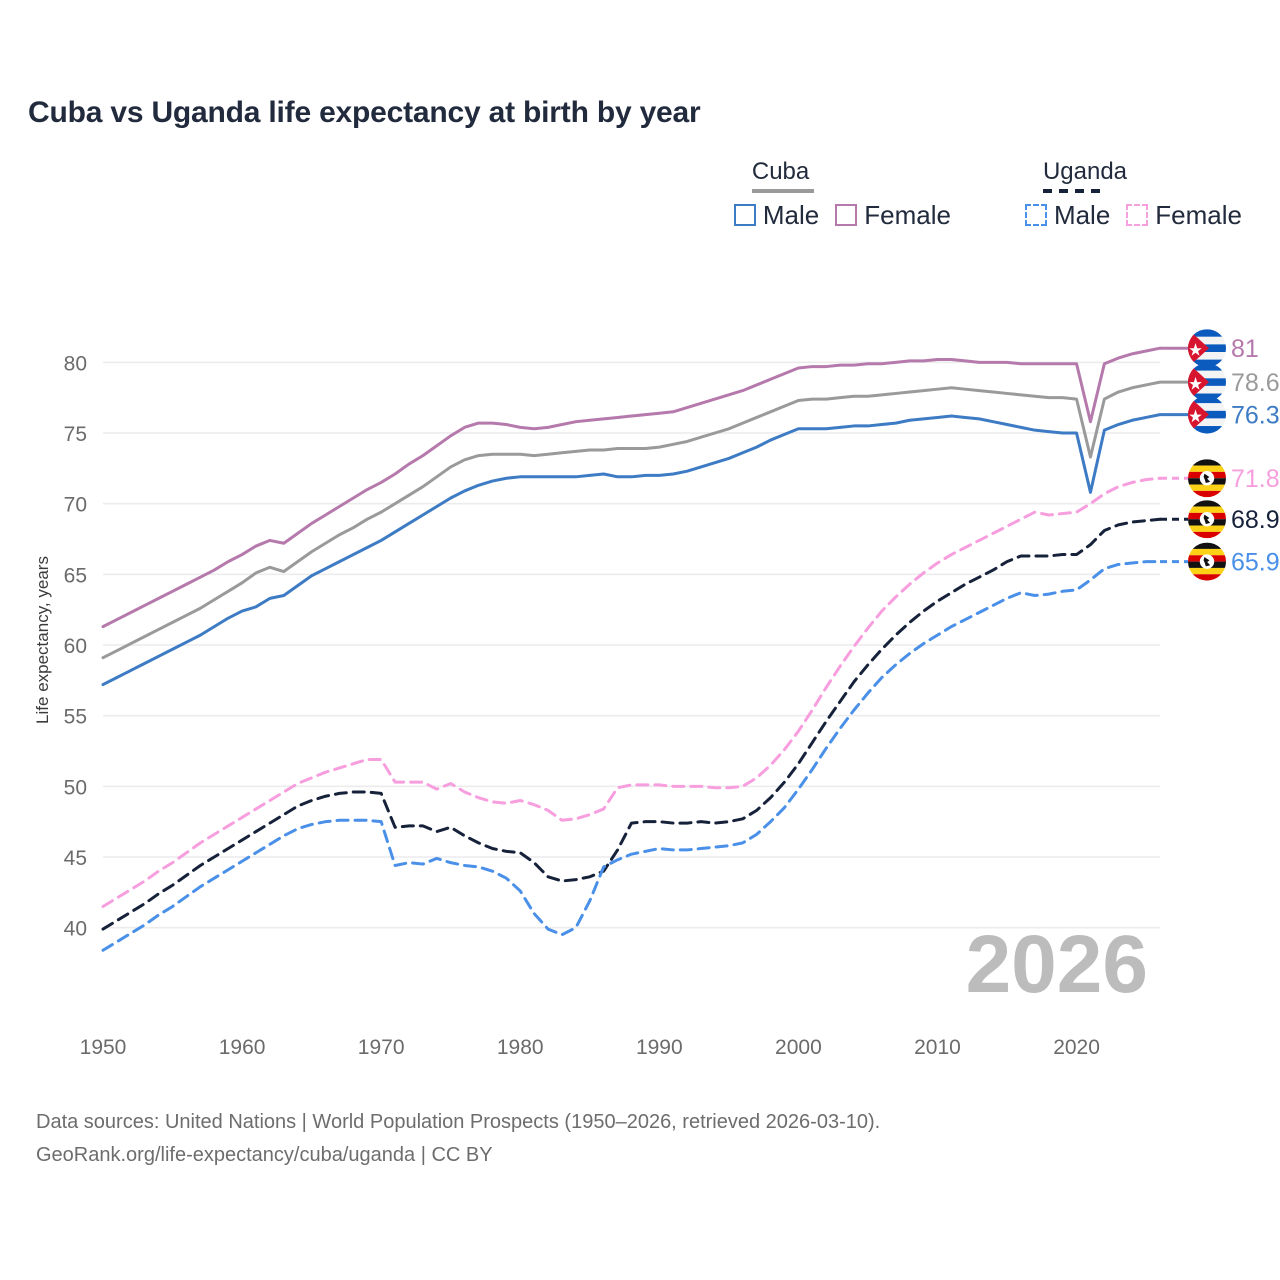 Image resolution: width=1280 pixels, height=1280 pixels. Describe the element at coordinates (842, 194) in the screenshot. I see `legend-group-cuba: Cuba Male Female` at that location.